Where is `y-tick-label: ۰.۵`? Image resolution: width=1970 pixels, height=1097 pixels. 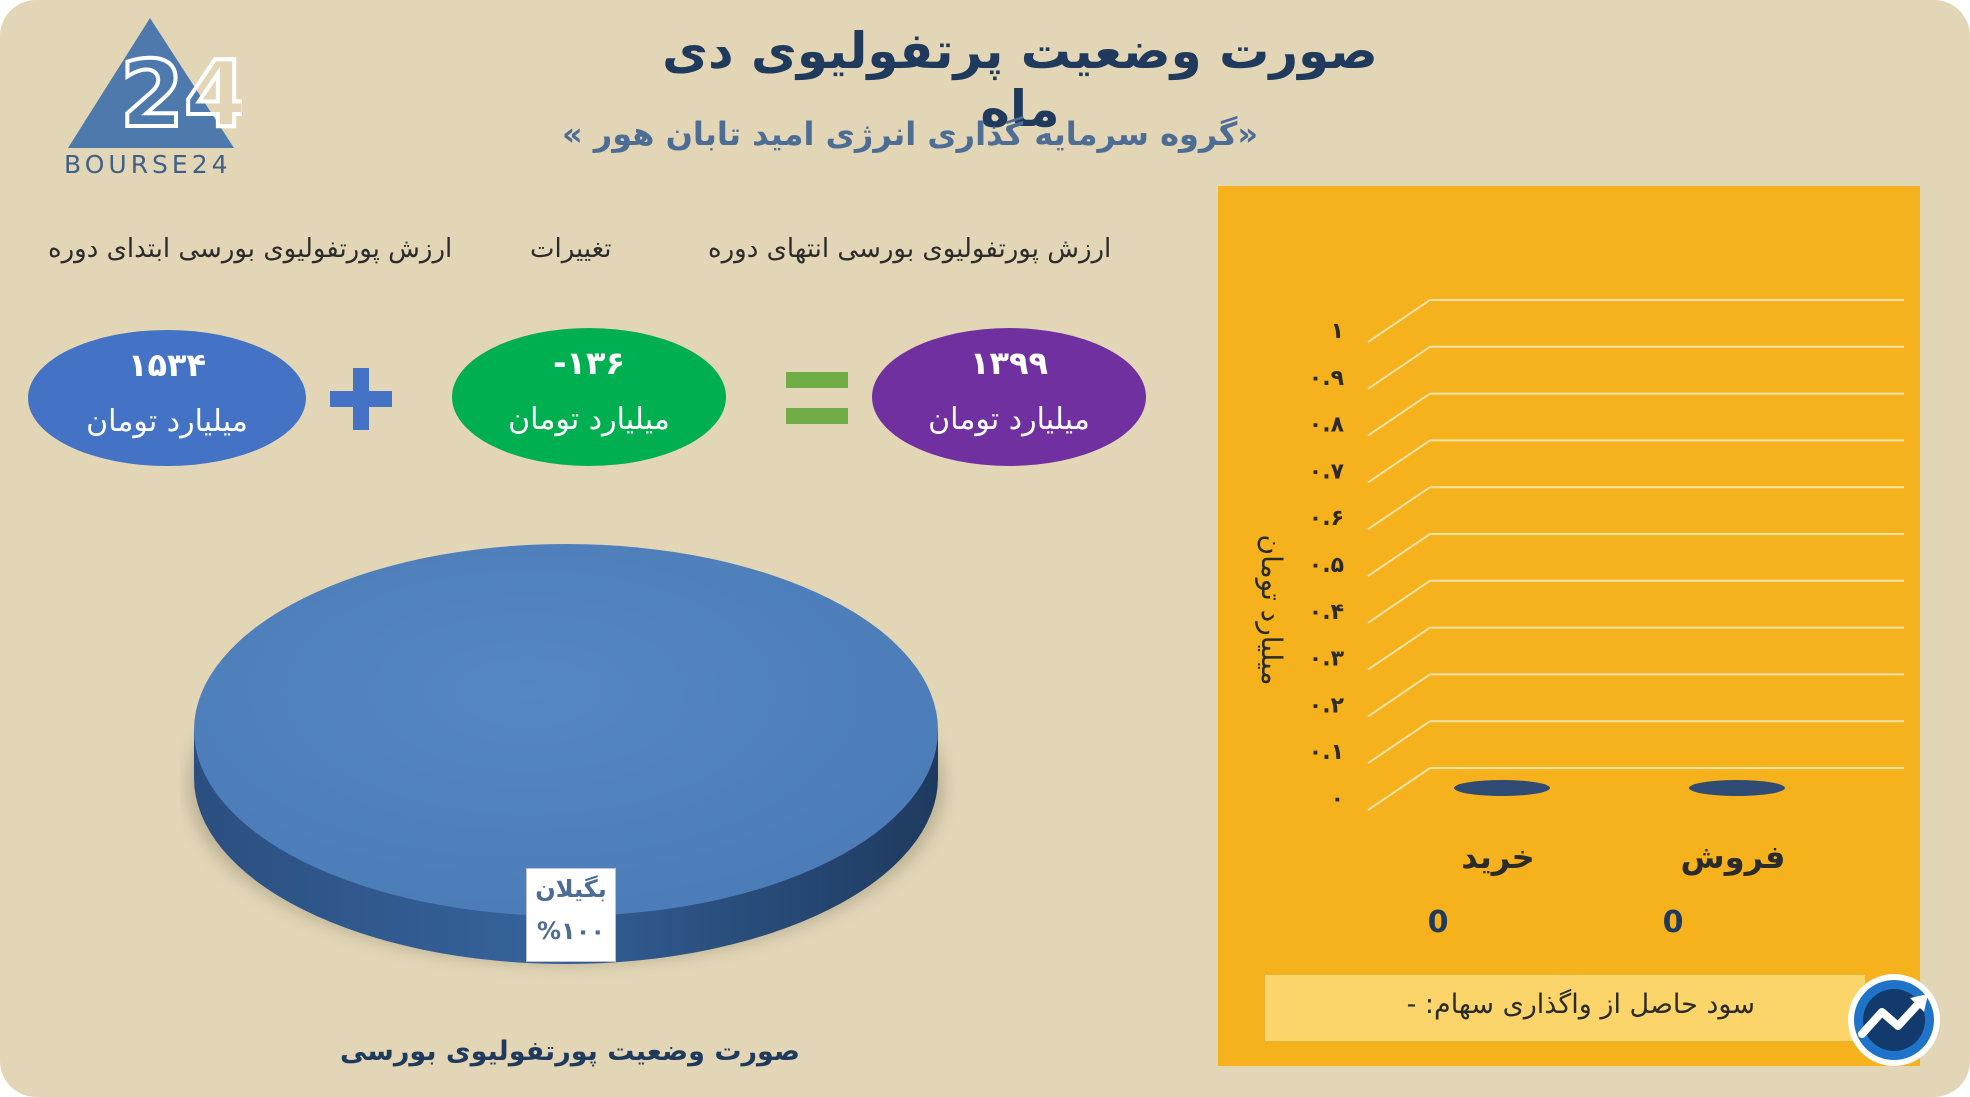 y-tick-label: ۰.۵ is located at coordinates (1326, 565).